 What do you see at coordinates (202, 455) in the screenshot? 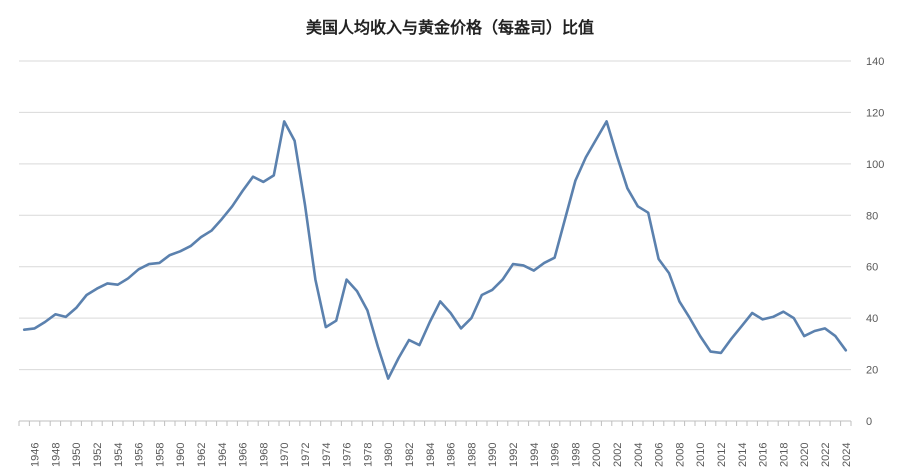
I see `x-tick-label: 1962` at bounding box center [202, 455].